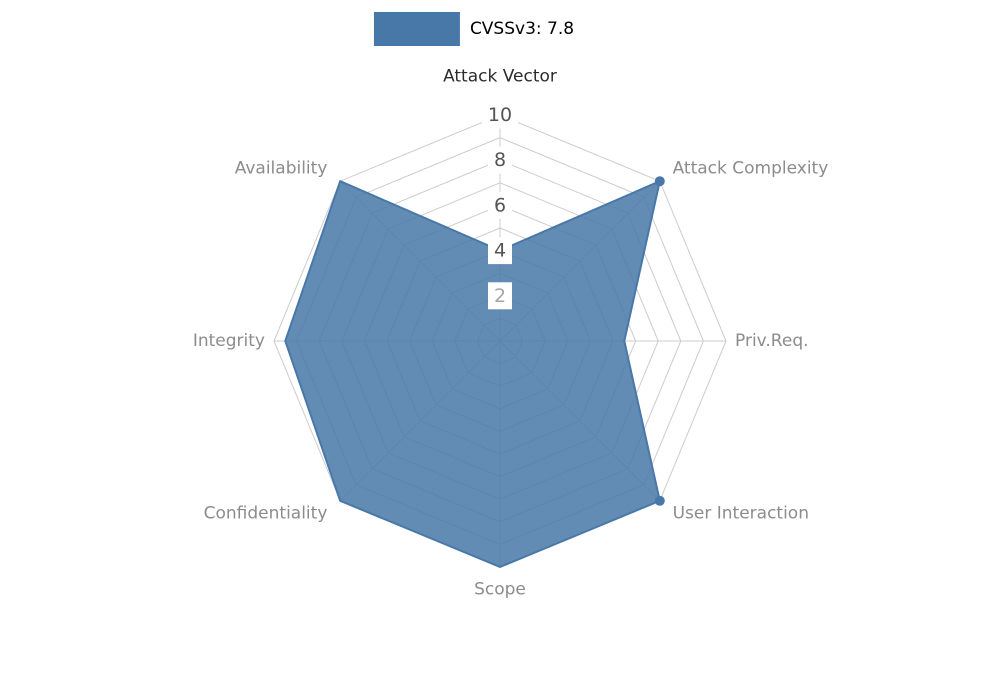  Describe the element at coordinates (266, 514) in the screenshot. I see `axis-label: Confidentiality` at that location.